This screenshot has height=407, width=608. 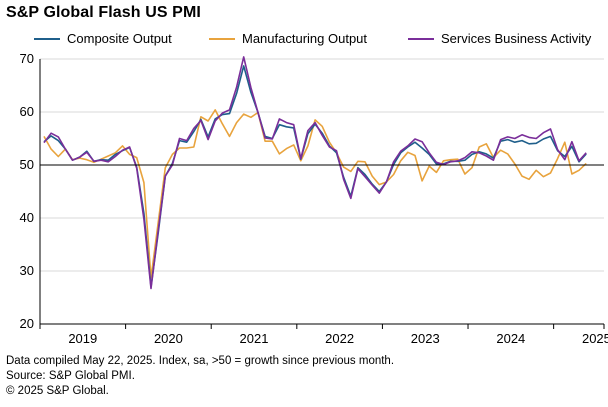 I want to click on legend-swatch-composite, so click(x=47, y=38).